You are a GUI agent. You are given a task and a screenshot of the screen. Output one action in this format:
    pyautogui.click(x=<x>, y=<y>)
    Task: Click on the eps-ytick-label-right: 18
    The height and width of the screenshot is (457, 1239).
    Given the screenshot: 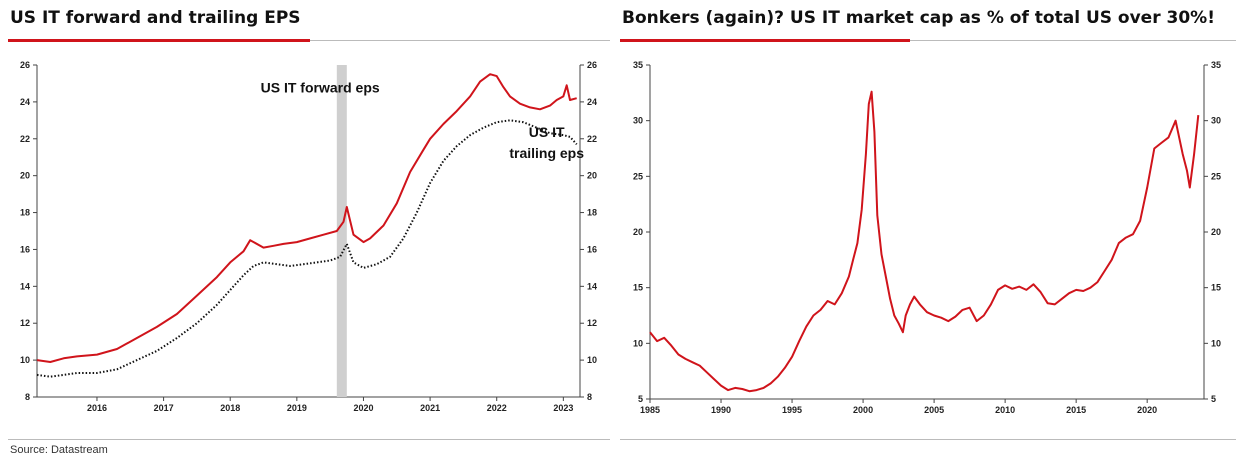 What is the action you would take?
    pyautogui.click(x=592, y=213)
    